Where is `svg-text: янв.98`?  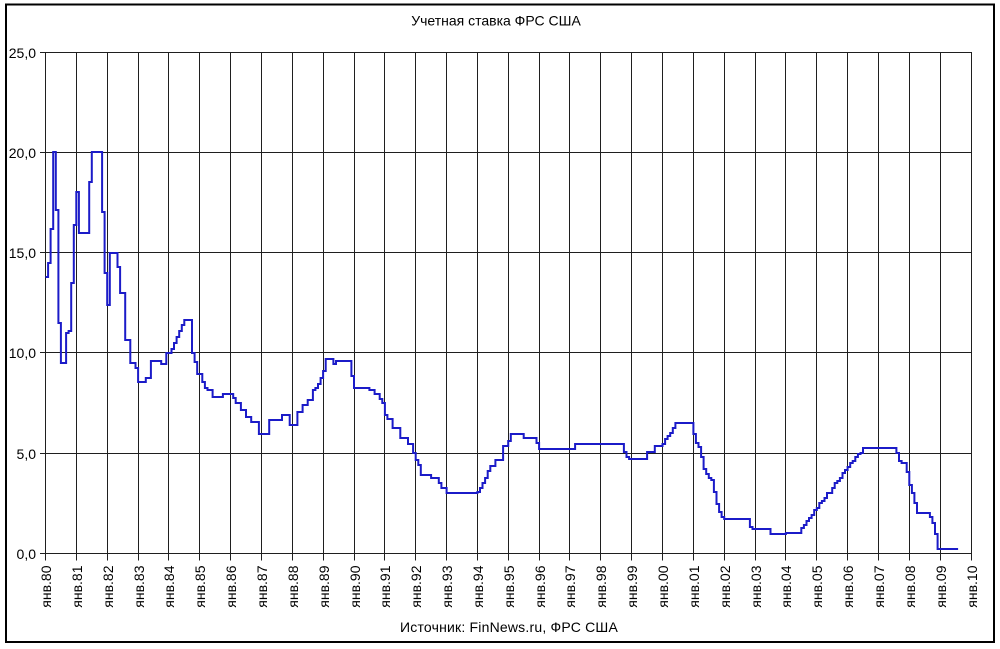
svg-text: янв.98 is located at coordinates (601, 586).